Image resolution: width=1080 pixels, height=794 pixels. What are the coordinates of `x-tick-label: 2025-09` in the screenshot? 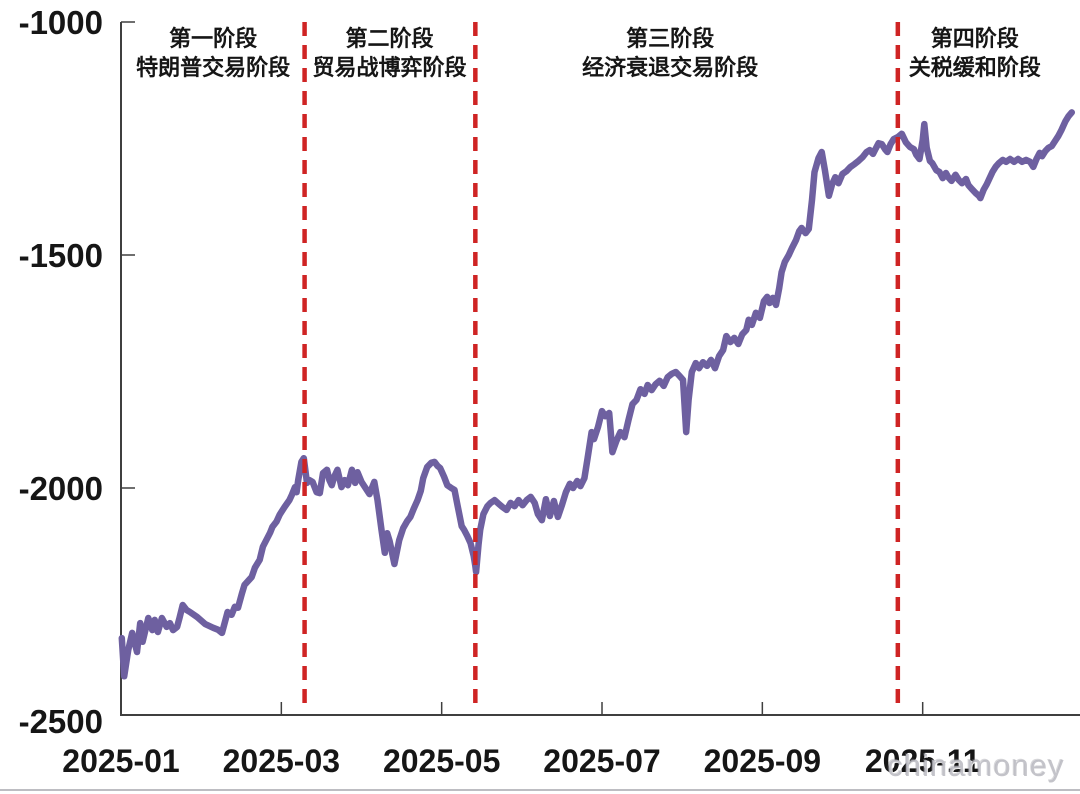 It's located at (762, 761).